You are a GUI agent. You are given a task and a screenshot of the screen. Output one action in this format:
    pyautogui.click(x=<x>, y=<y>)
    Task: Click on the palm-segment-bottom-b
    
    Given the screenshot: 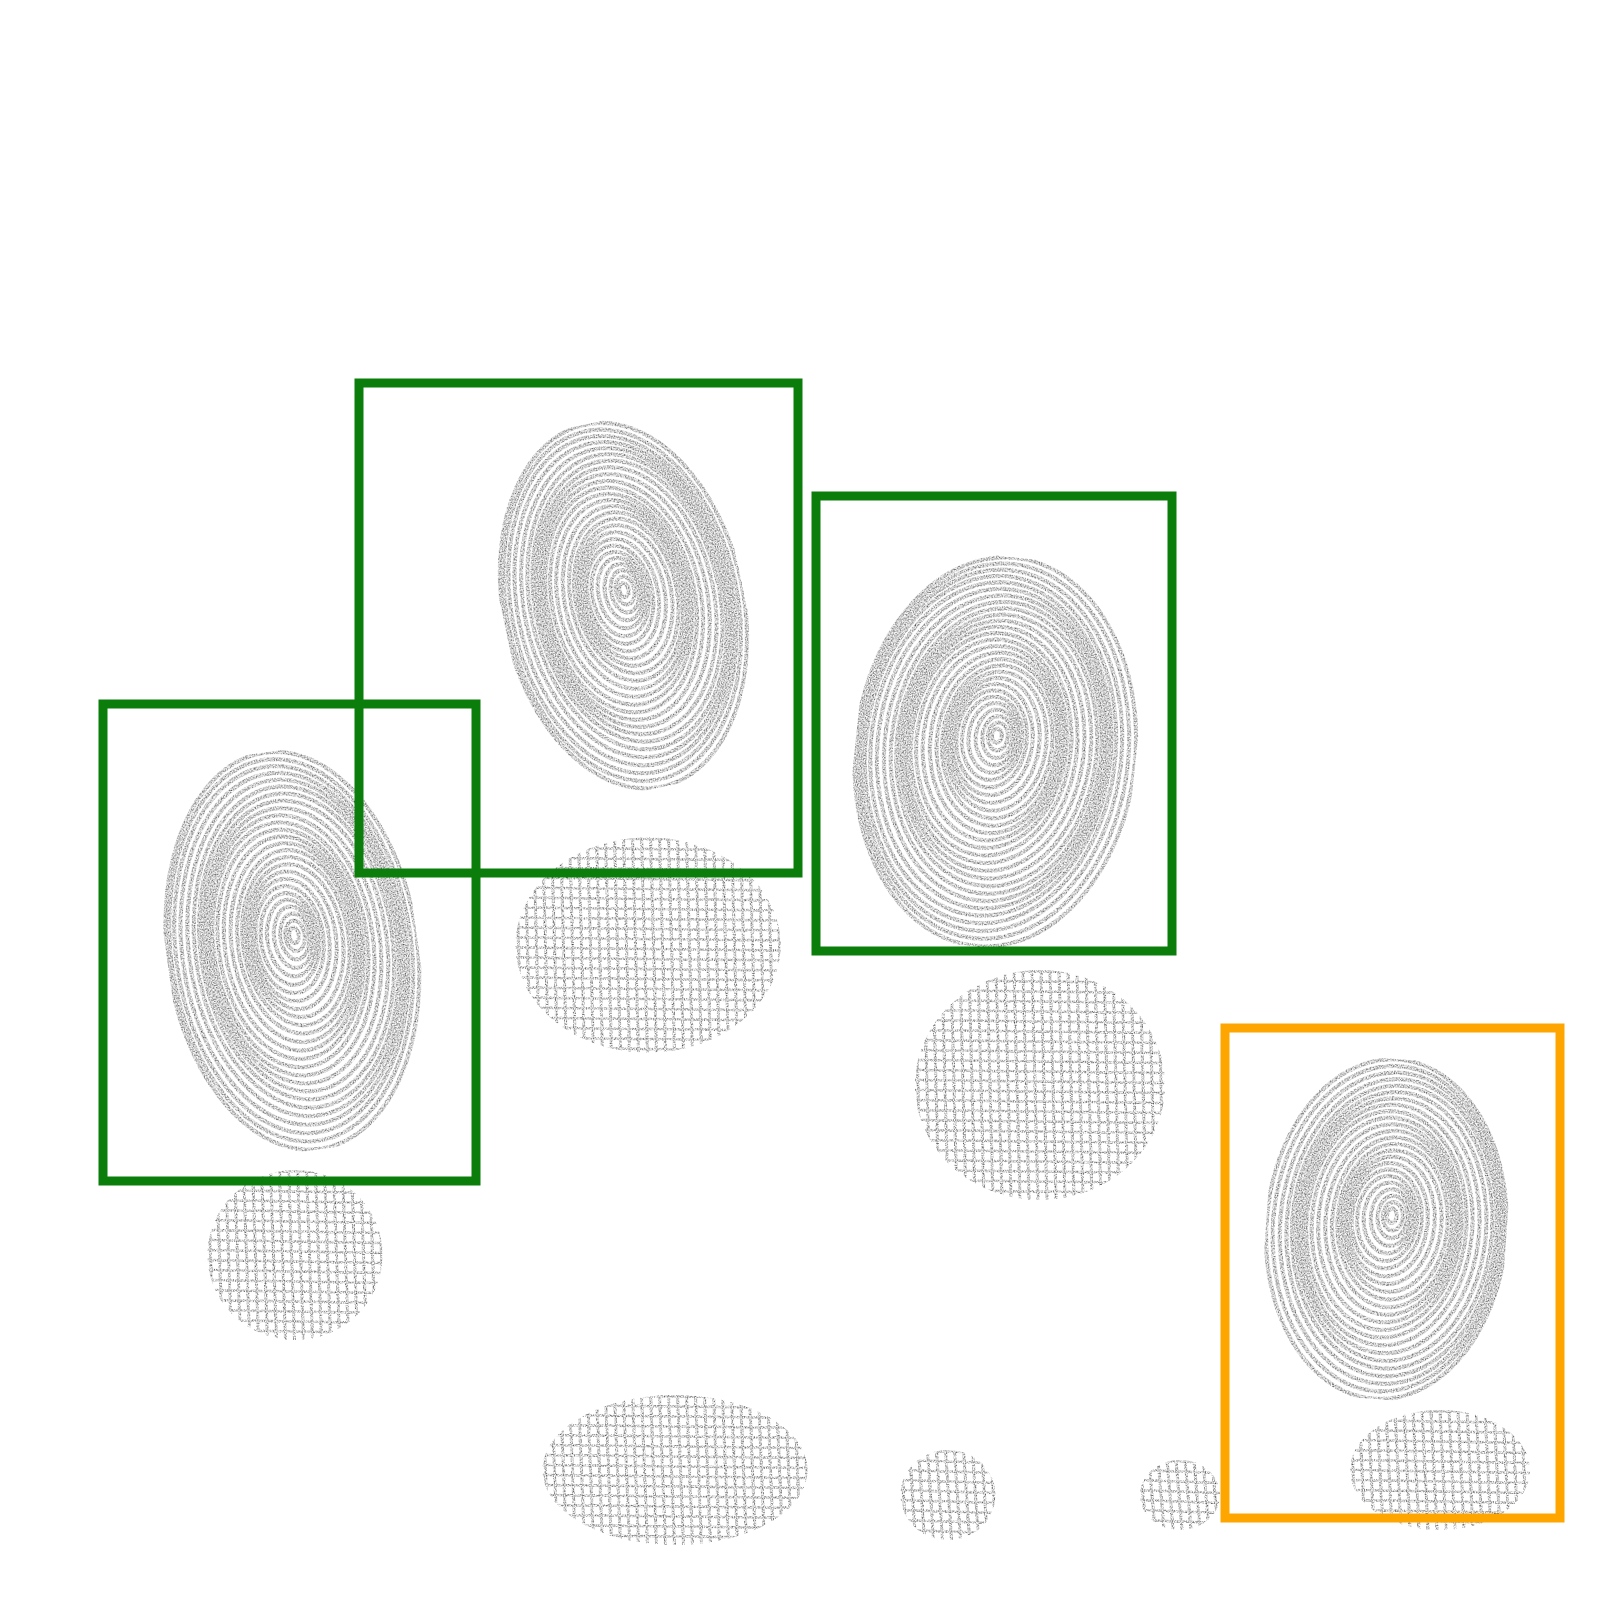 What is the action you would take?
    pyautogui.click(x=948, y=1495)
    